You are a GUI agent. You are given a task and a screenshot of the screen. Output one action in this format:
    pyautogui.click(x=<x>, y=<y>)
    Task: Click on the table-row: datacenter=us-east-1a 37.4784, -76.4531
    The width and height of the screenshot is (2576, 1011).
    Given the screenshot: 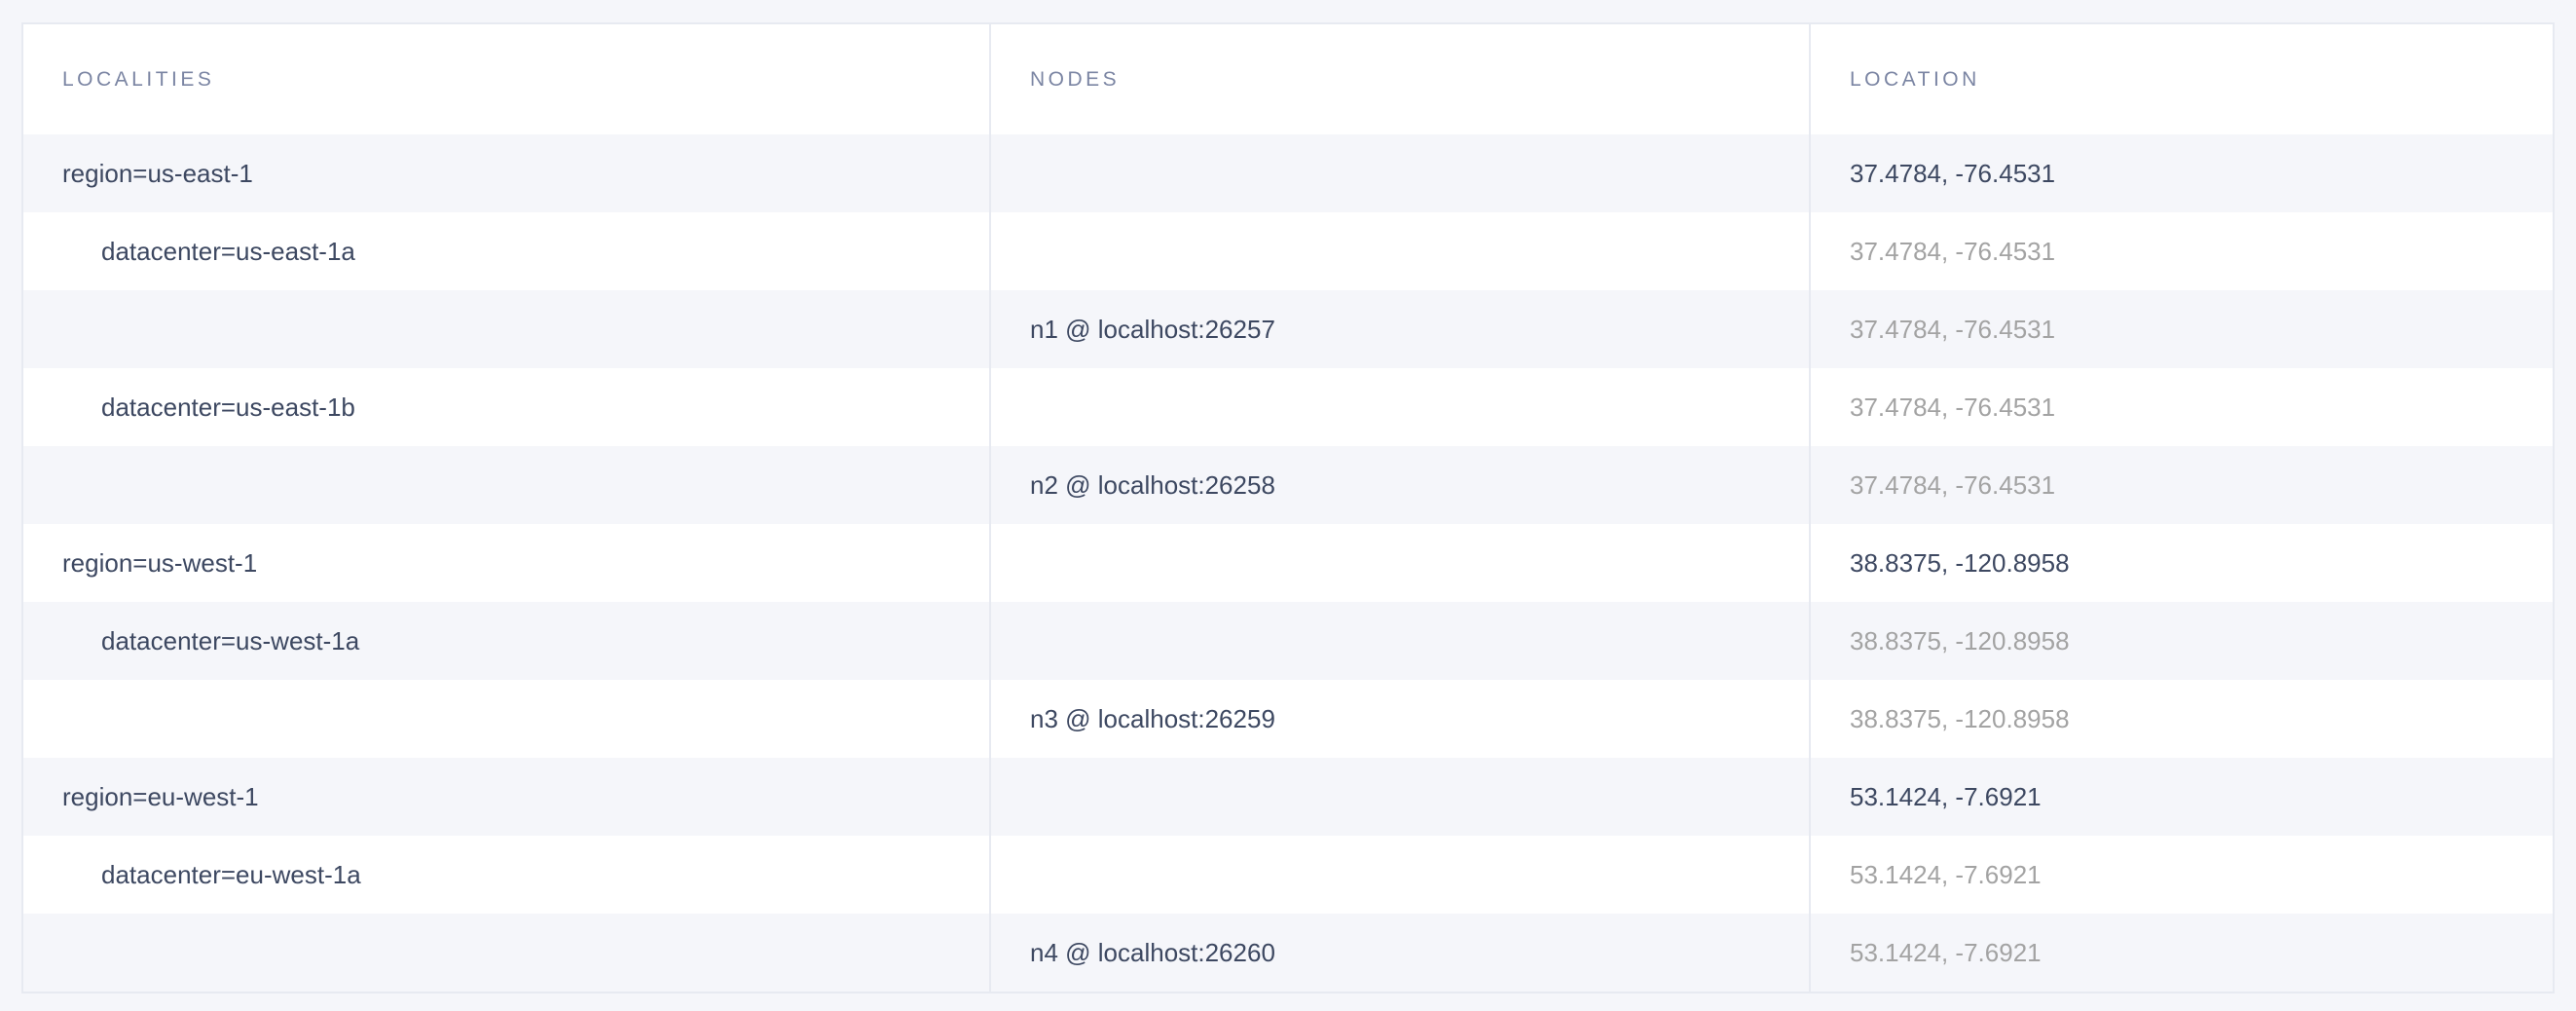 What is the action you would take?
    pyautogui.click(x=1288, y=251)
    